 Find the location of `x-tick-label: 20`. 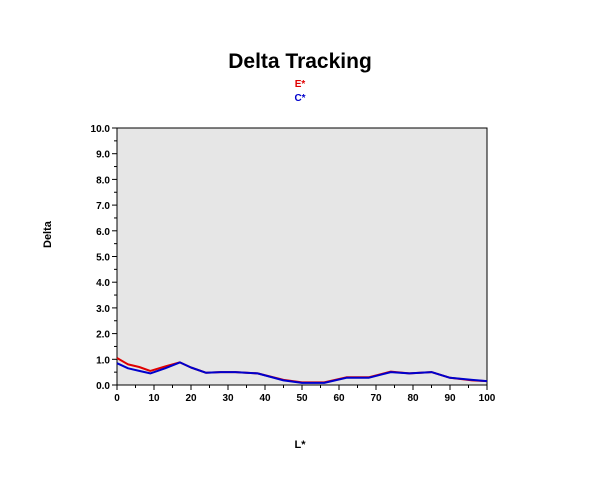

x-tick-label: 20 is located at coordinates (191, 398).